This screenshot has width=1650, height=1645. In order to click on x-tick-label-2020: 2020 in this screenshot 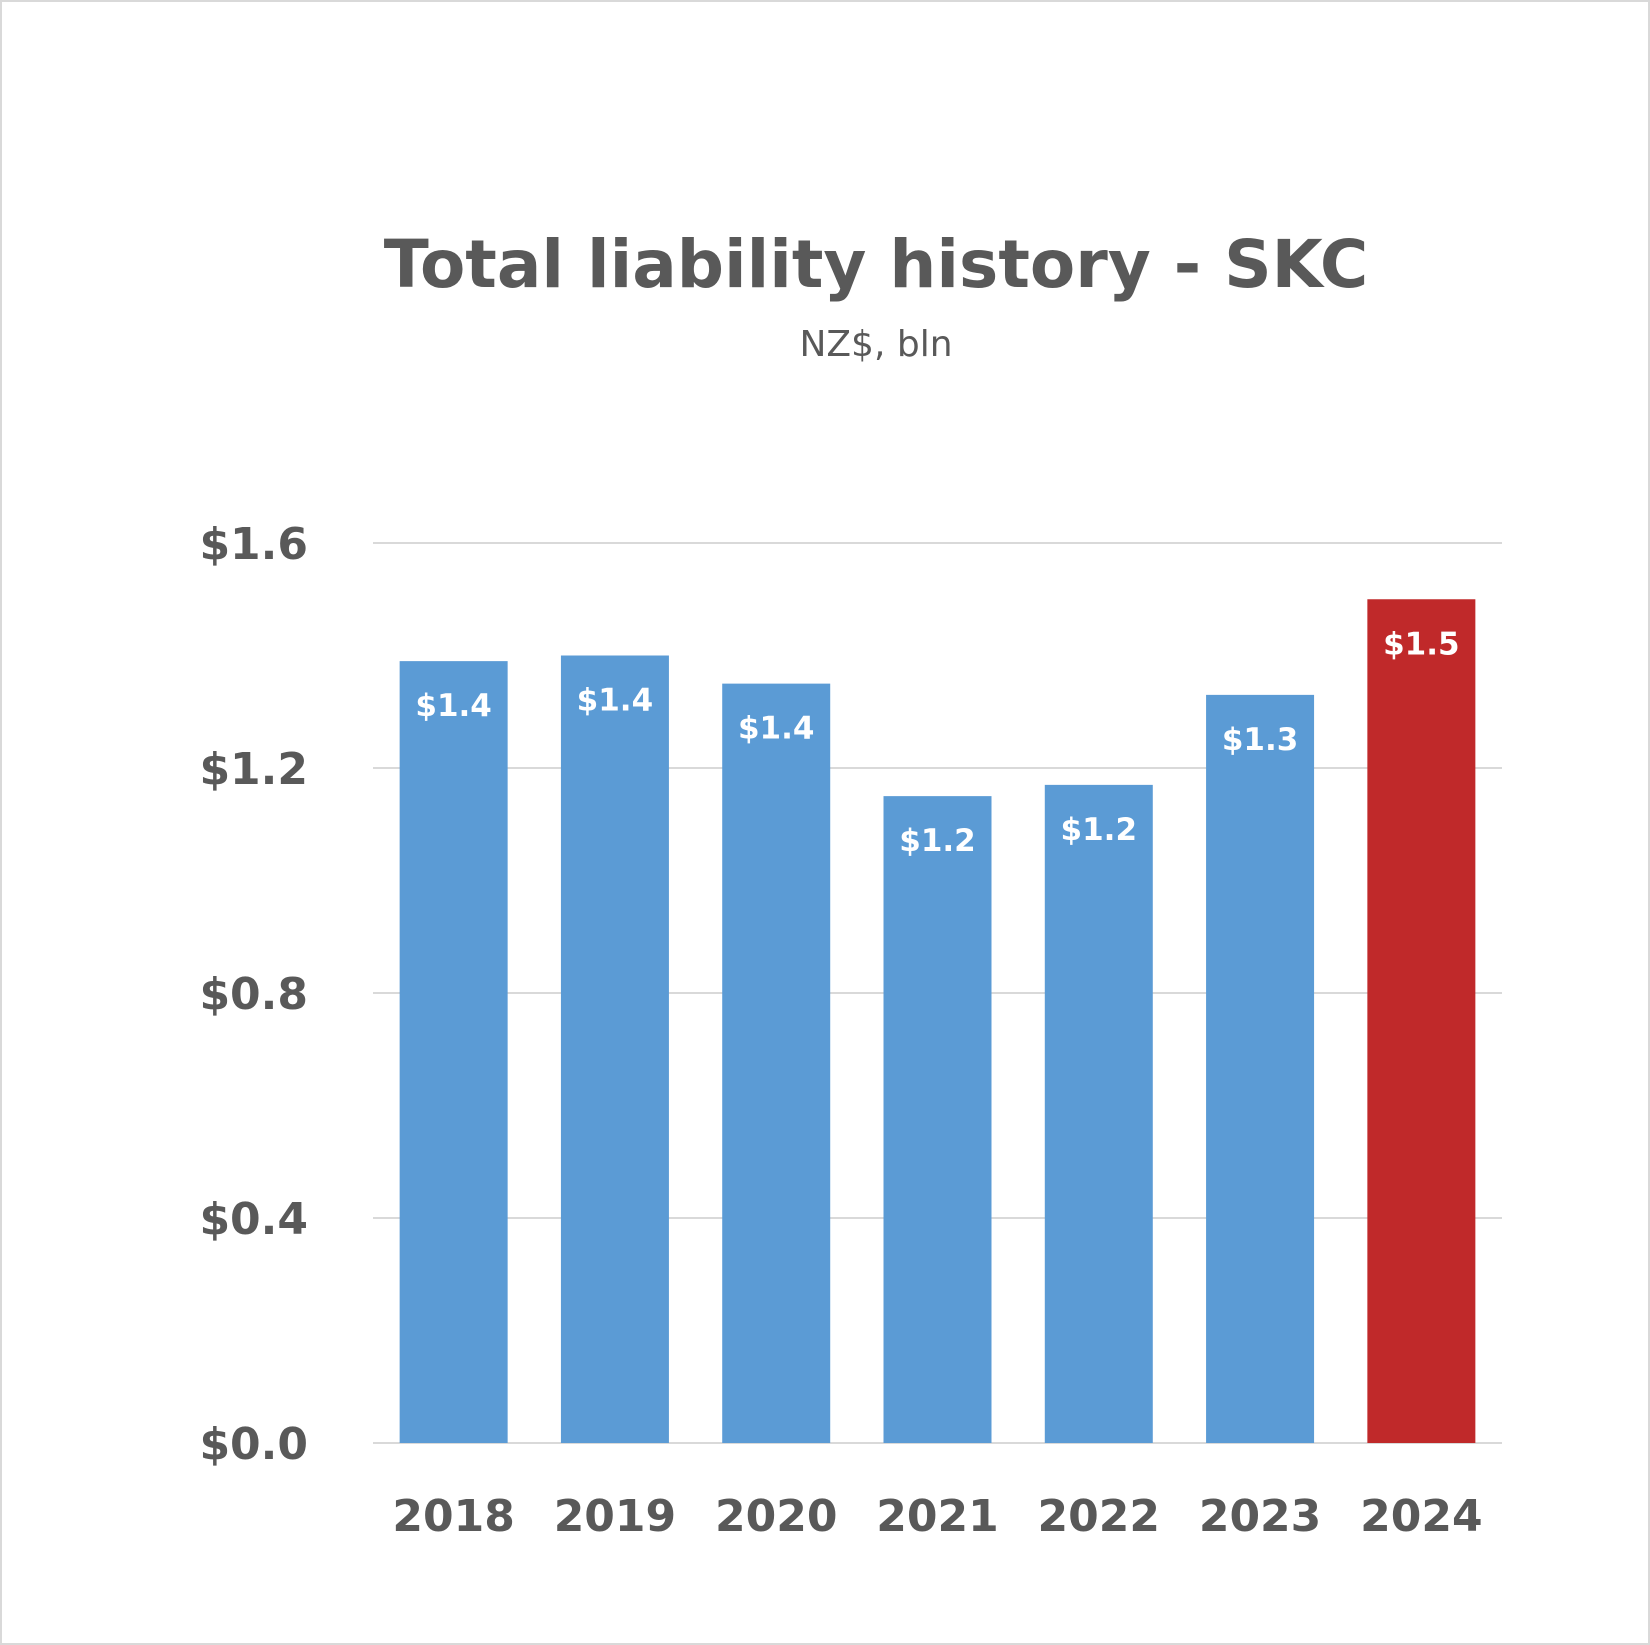, I will do `click(776, 1516)`.